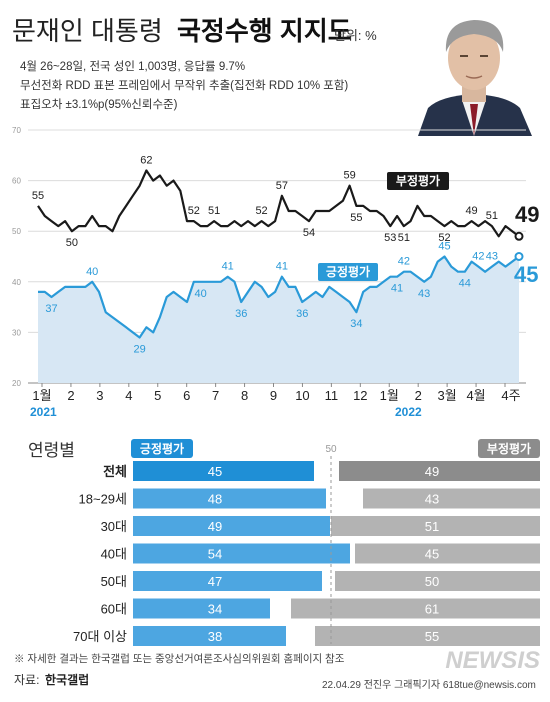 The height and width of the screenshot is (702, 550). I want to click on x-tick-label: 5, so click(157, 395).